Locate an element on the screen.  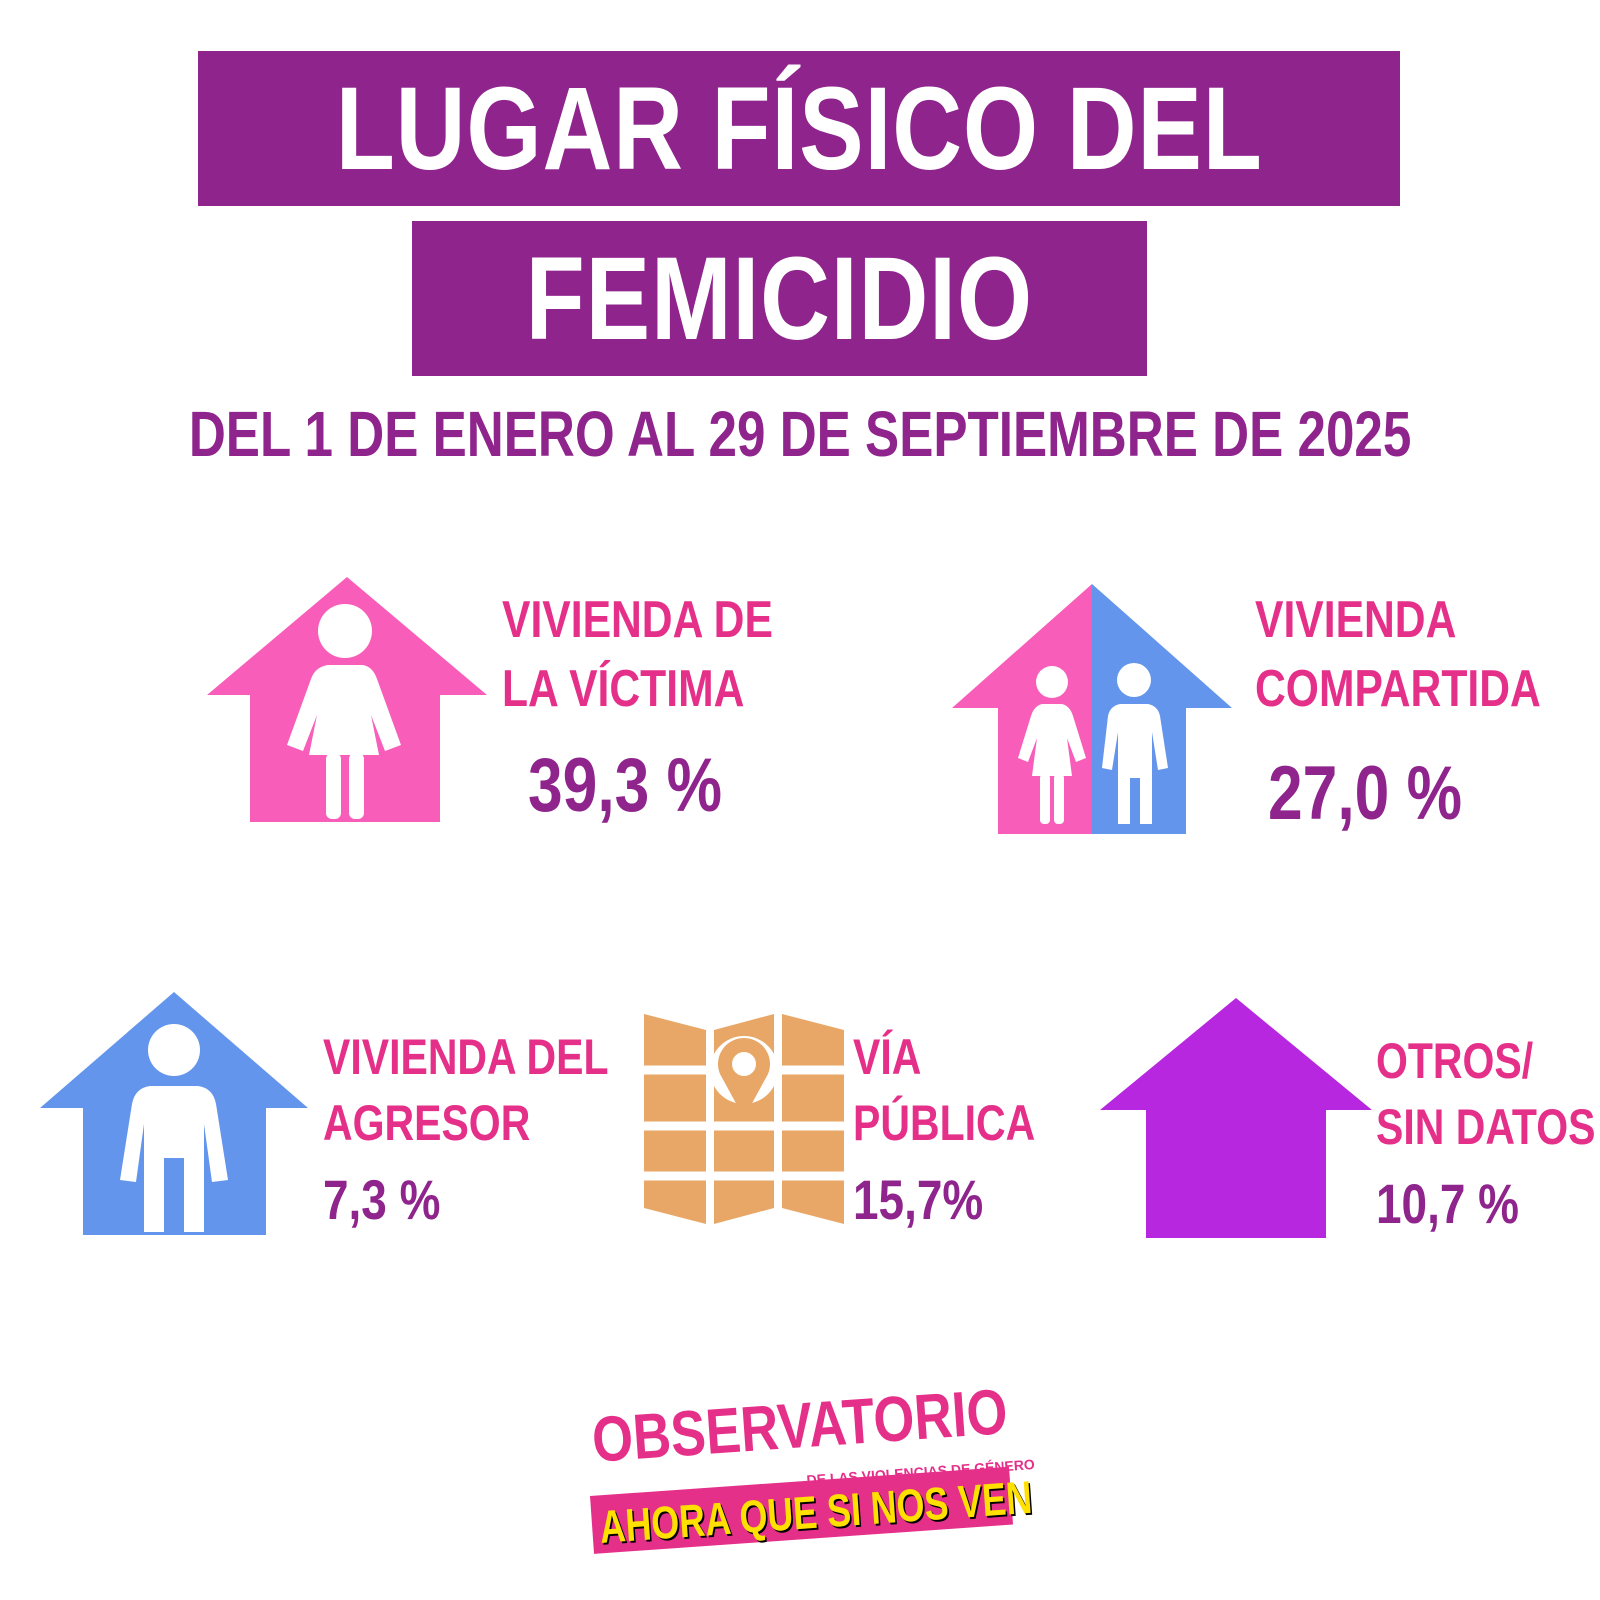
label-via-publica: VÍA PÚBLICA is located at coordinates (964, 1090).